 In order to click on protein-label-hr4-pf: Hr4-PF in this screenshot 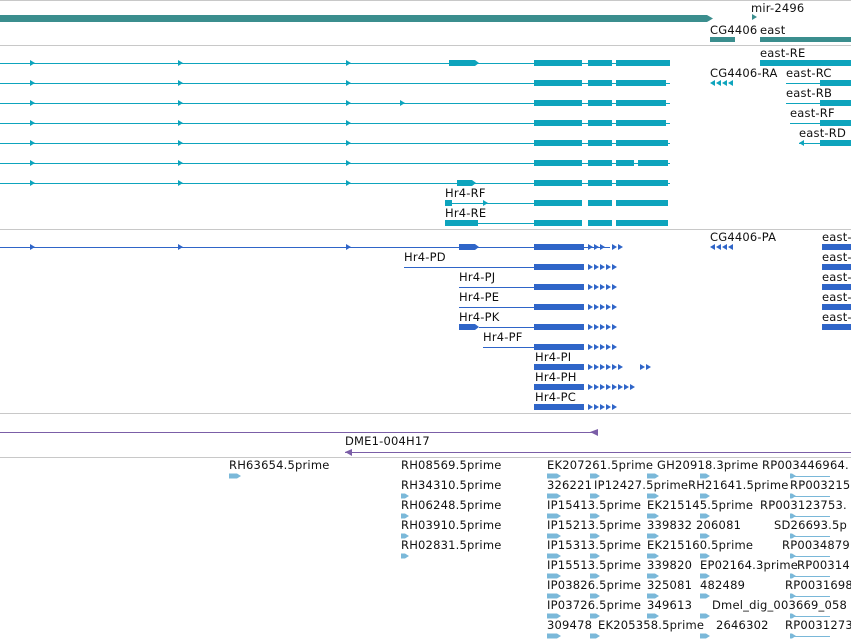, I will do `click(503, 337)`.